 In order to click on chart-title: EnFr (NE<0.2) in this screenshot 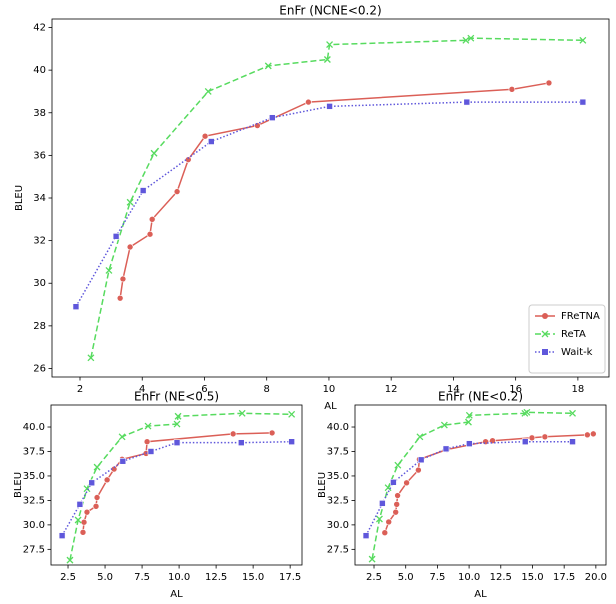, I will do `click(480, 397)`.